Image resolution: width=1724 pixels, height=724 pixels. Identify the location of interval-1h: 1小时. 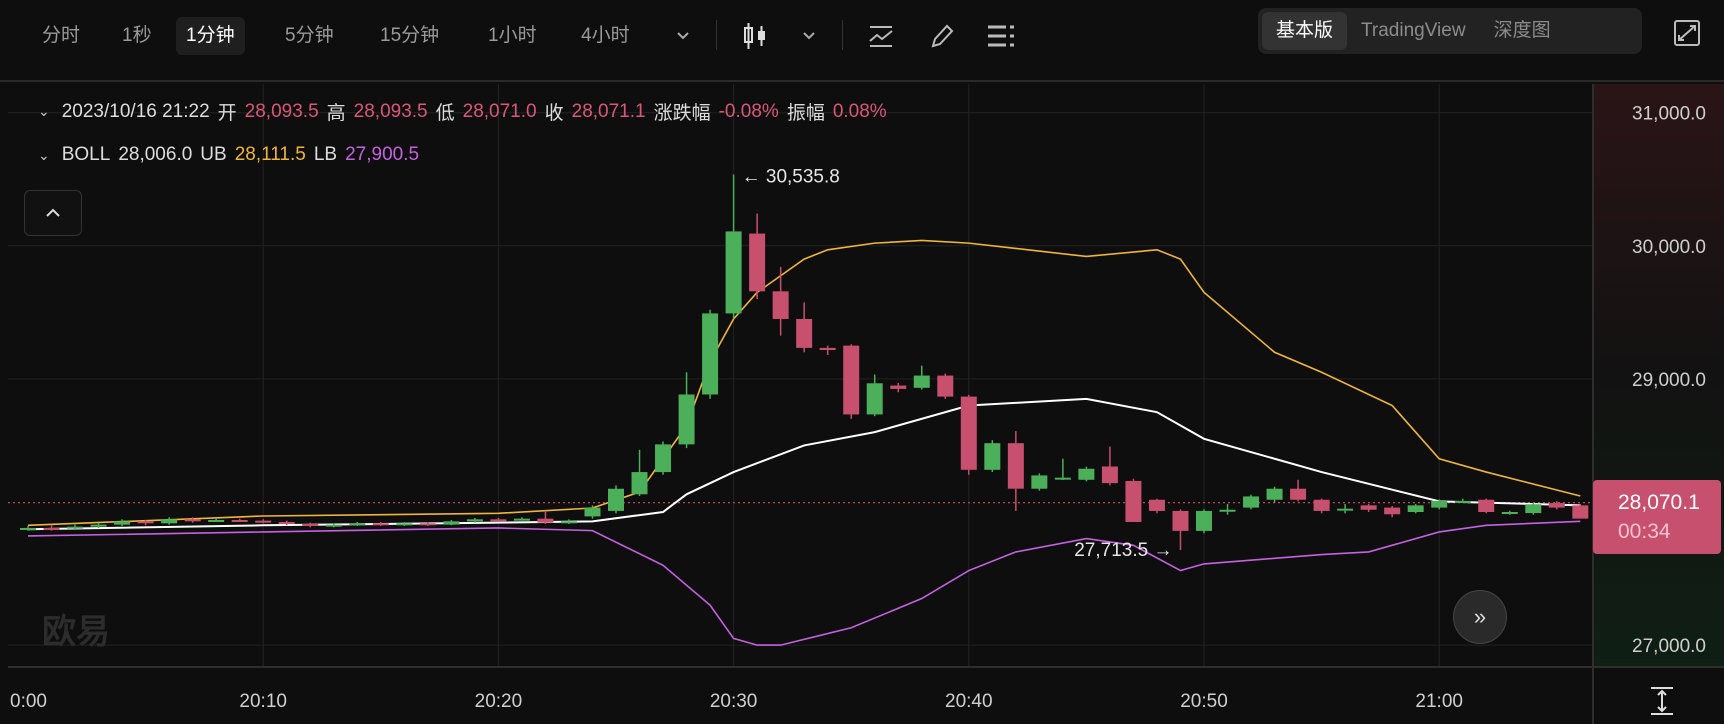
(512, 35).